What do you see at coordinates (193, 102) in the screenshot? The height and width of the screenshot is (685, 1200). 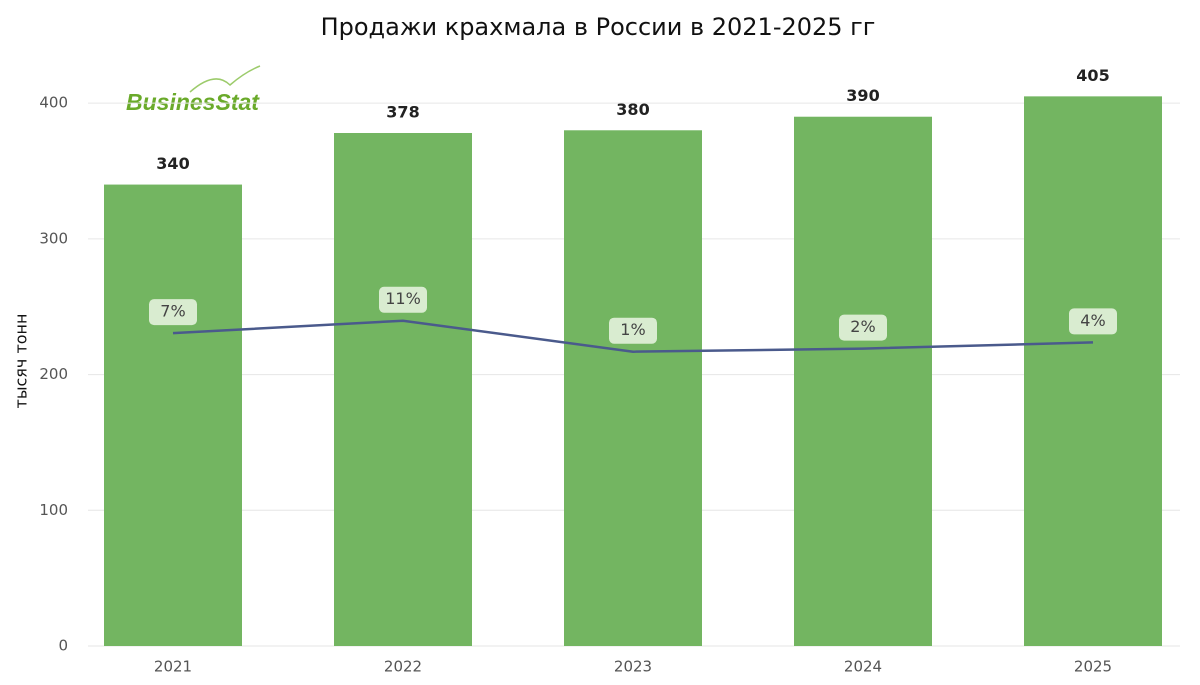 I see `logo-text: BusinesStat` at bounding box center [193, 102].